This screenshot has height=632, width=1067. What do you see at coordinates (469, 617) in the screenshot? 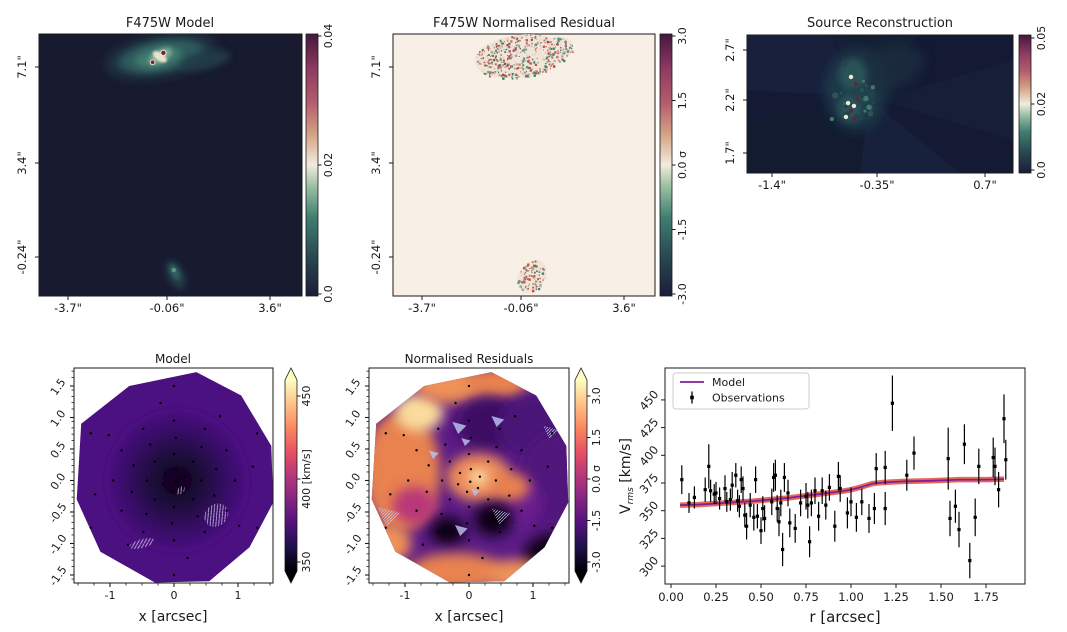
I see `xlabel-kinematics-residuals: x [arcsec]` at bounding box center [469, 617].